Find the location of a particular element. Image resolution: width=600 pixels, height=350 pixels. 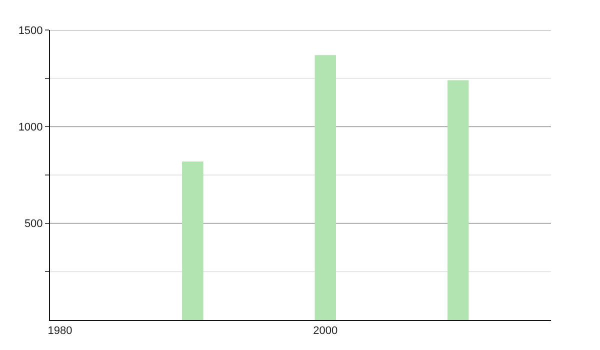

x-tick-label: 2000 is located at coordinates (325, 331).